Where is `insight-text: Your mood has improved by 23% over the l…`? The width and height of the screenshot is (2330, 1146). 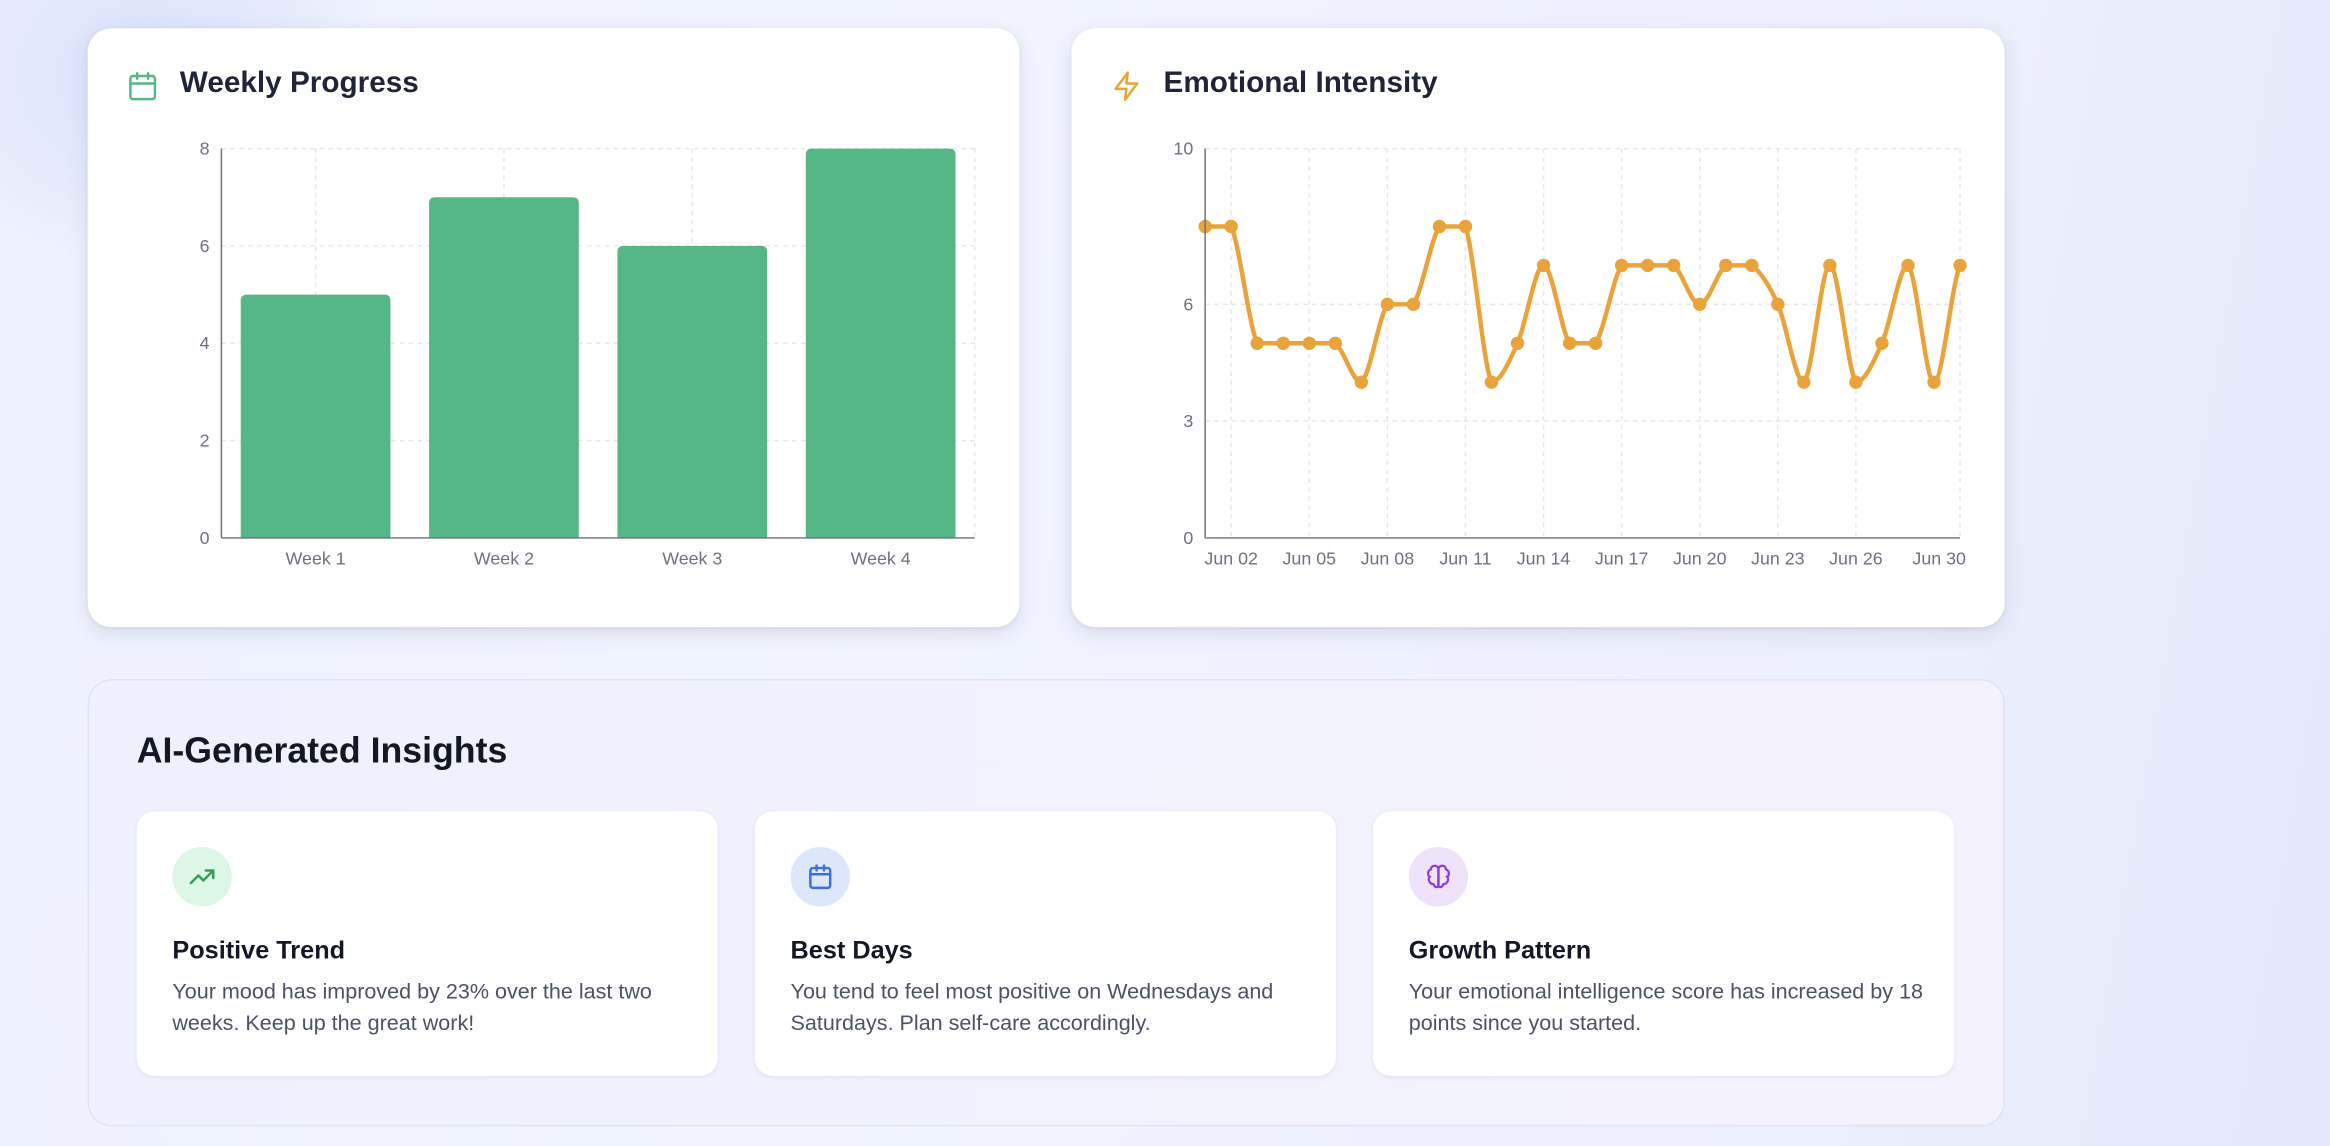
insight-text: Your mood has improved by 23% over the l… is located at coordinates (412, 1008).